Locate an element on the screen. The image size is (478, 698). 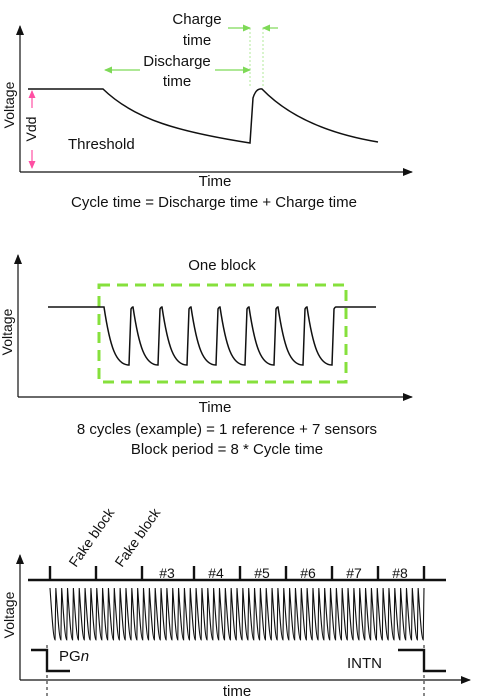
block-number-label: #5 is located at coordinates (262, 573).